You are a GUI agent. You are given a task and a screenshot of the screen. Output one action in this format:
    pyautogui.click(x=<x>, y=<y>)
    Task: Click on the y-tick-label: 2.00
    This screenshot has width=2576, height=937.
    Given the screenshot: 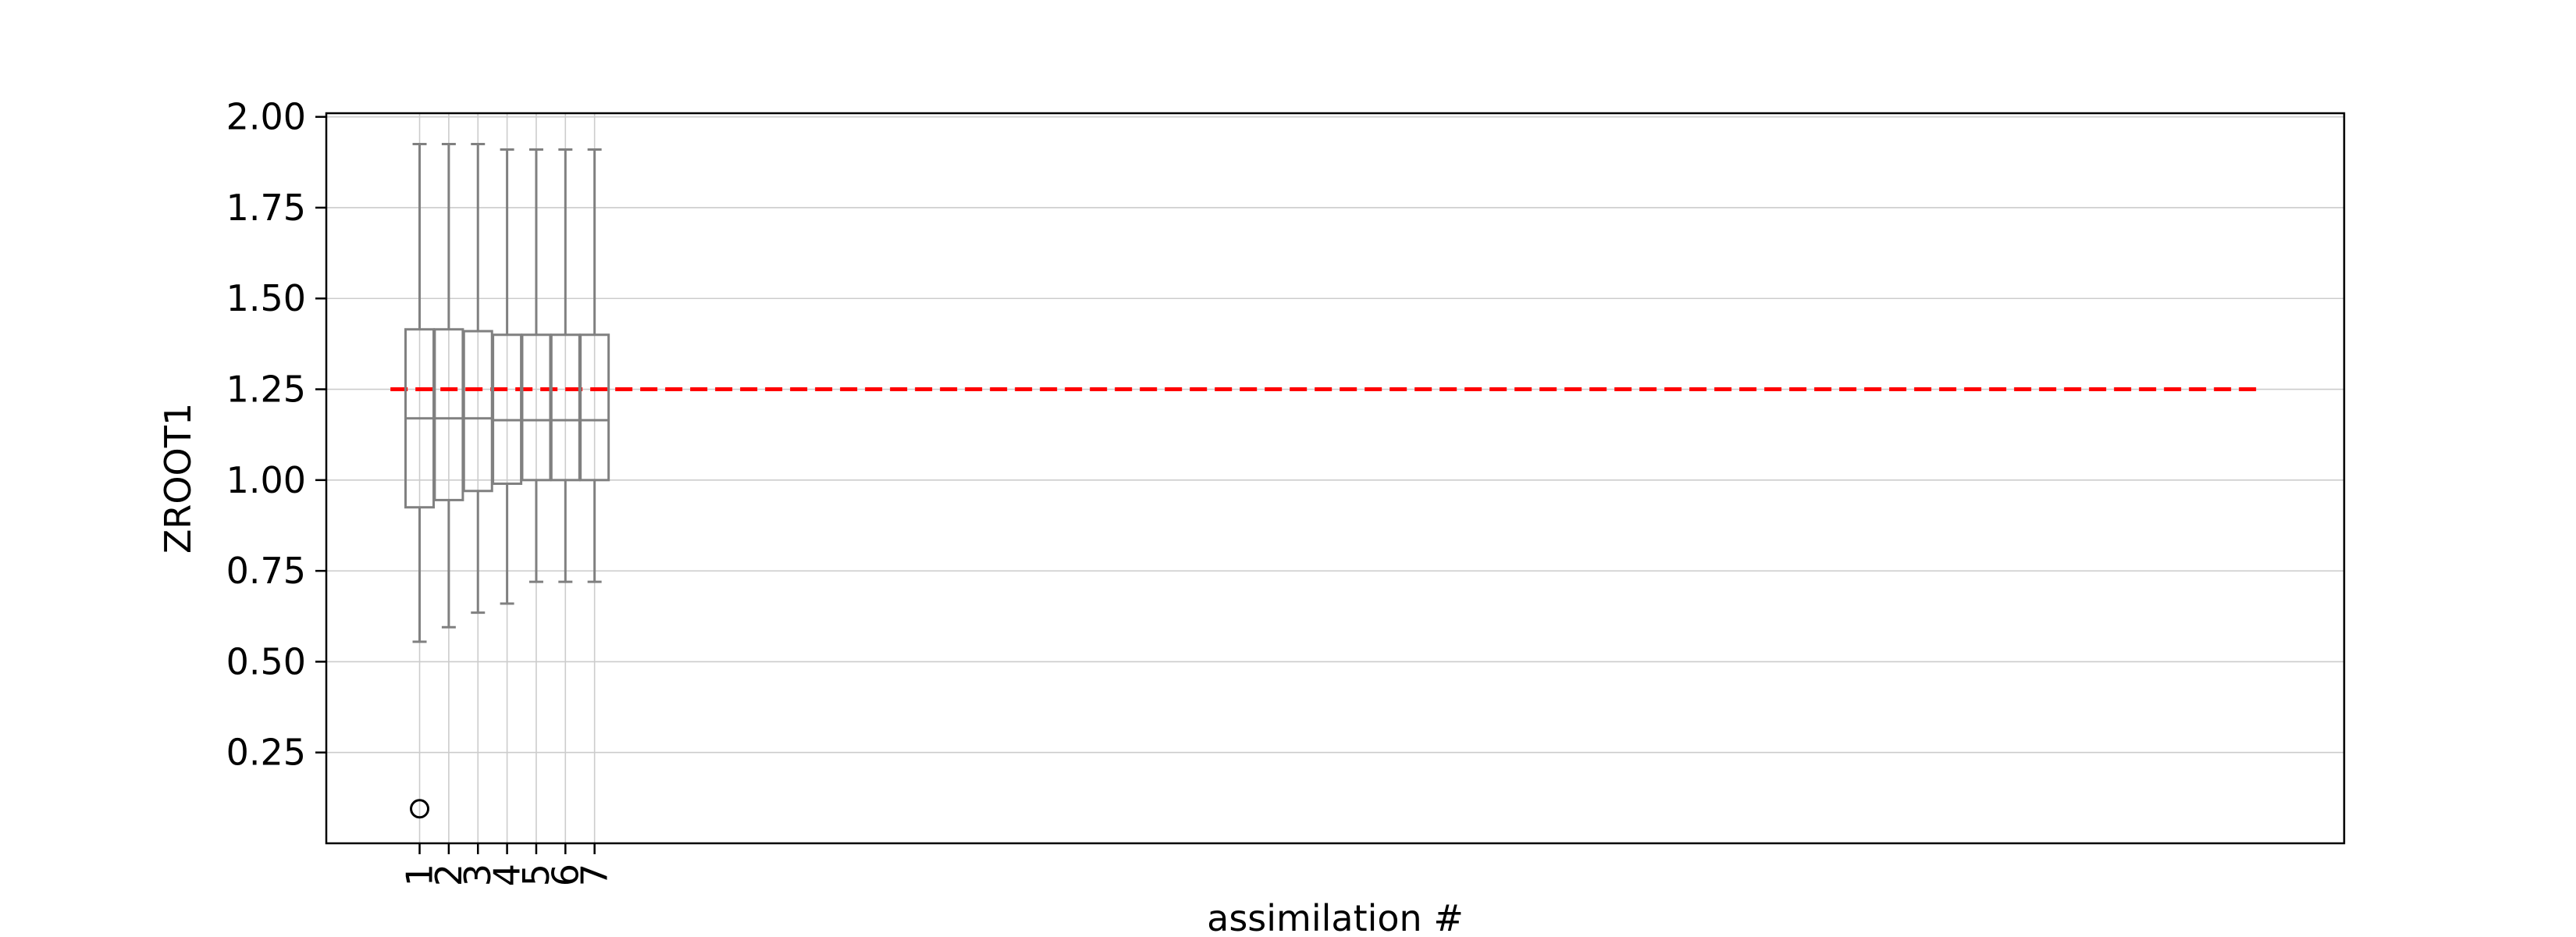 What is the action you would take?
    pyautogui.click(x=266, y=117)
    